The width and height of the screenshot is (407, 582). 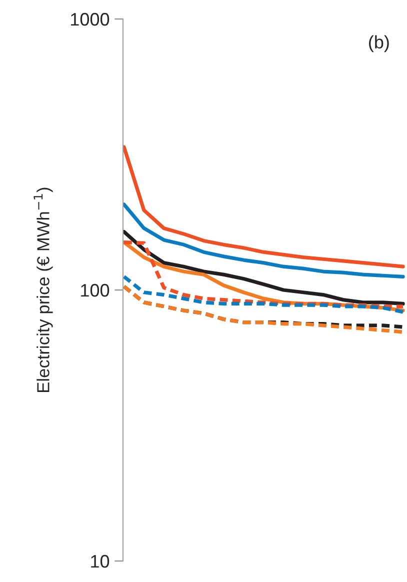 I want to click on y-axis-title: Electricity price (€ MWh$^{−1}$), so click(x=43, y=290).